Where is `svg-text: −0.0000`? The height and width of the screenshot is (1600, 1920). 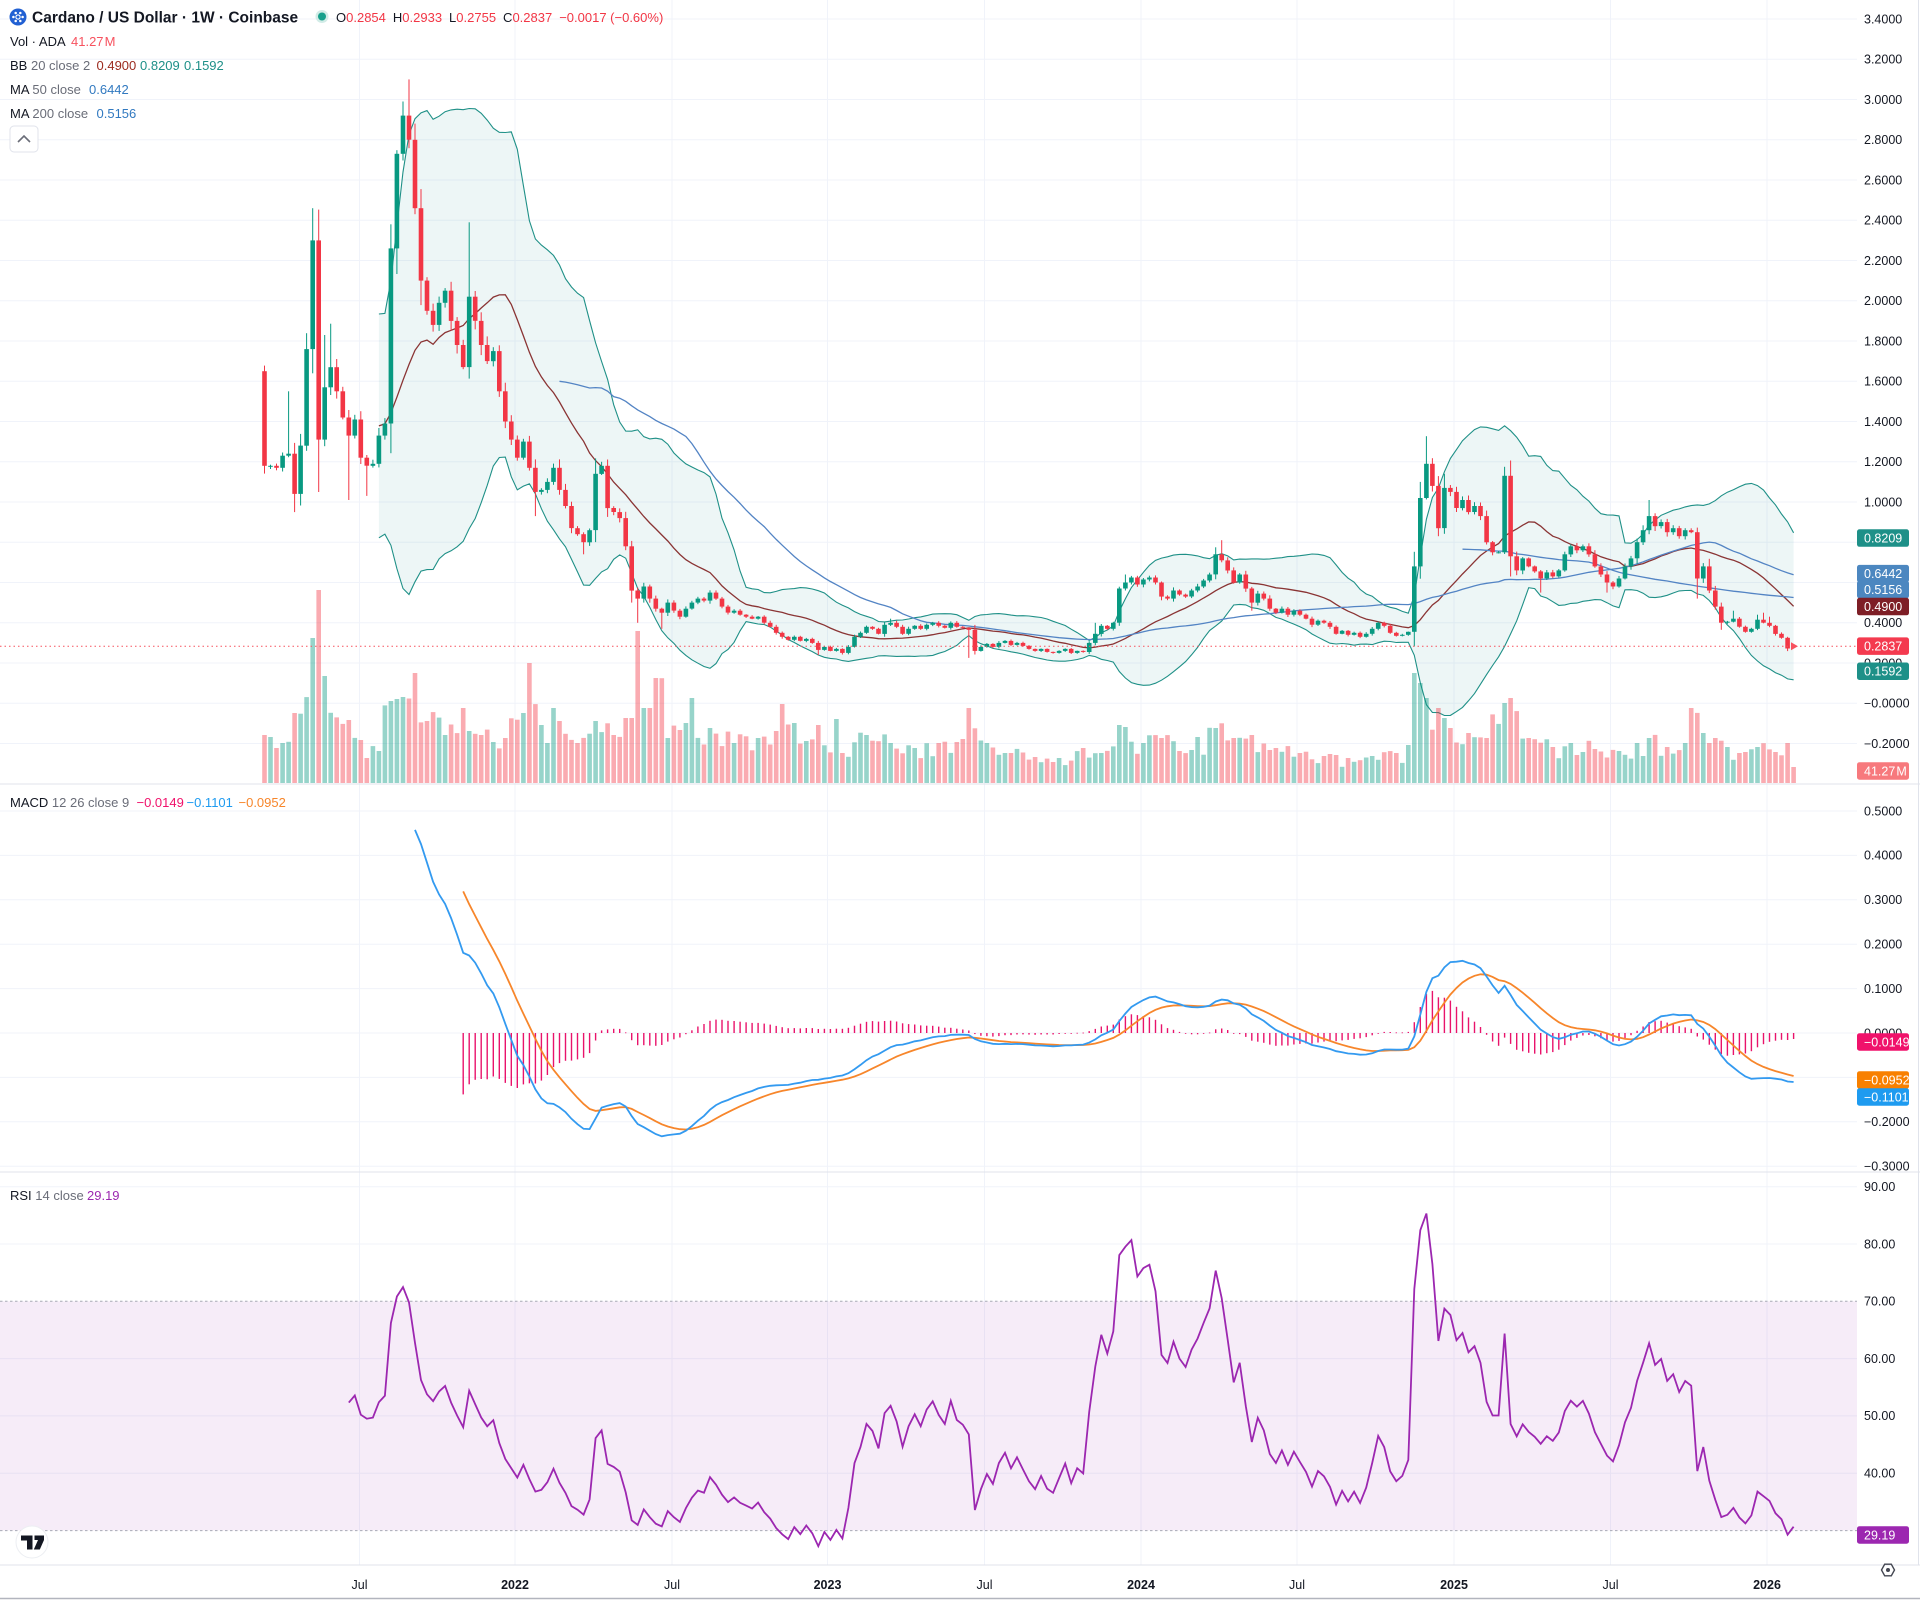
svg-text: −0.0000 is located at coordinates (1887, 704).